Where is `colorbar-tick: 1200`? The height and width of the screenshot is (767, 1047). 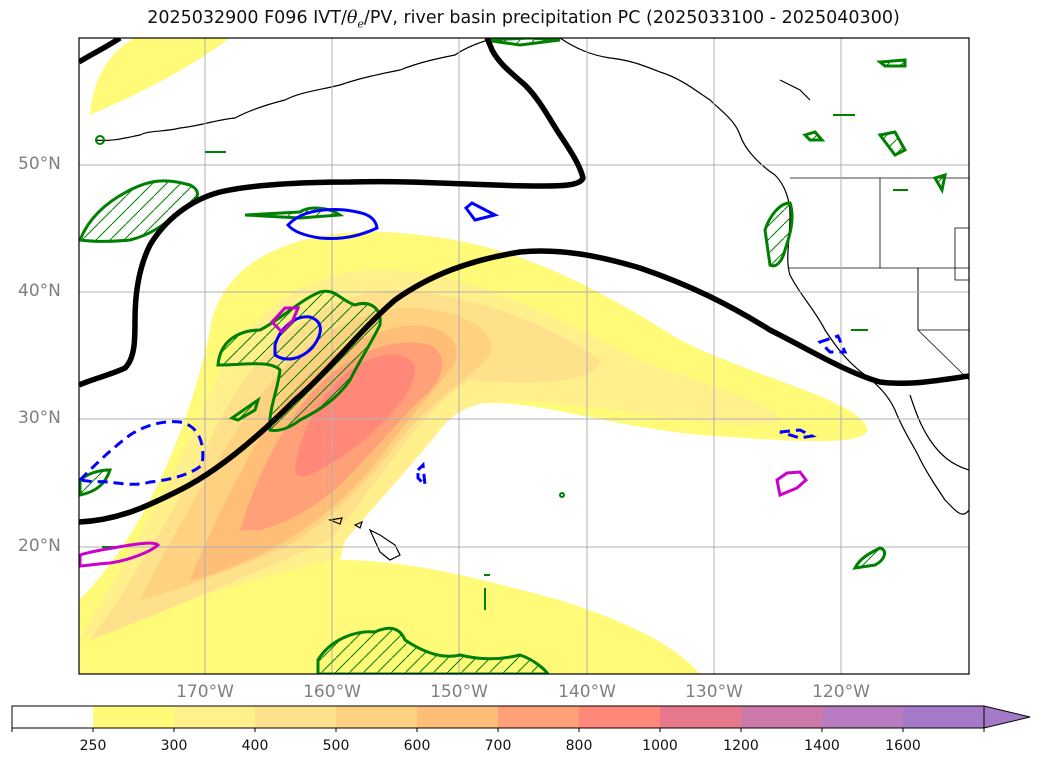 colorbar-tick: 1200 is located at coordinates (741, 746).